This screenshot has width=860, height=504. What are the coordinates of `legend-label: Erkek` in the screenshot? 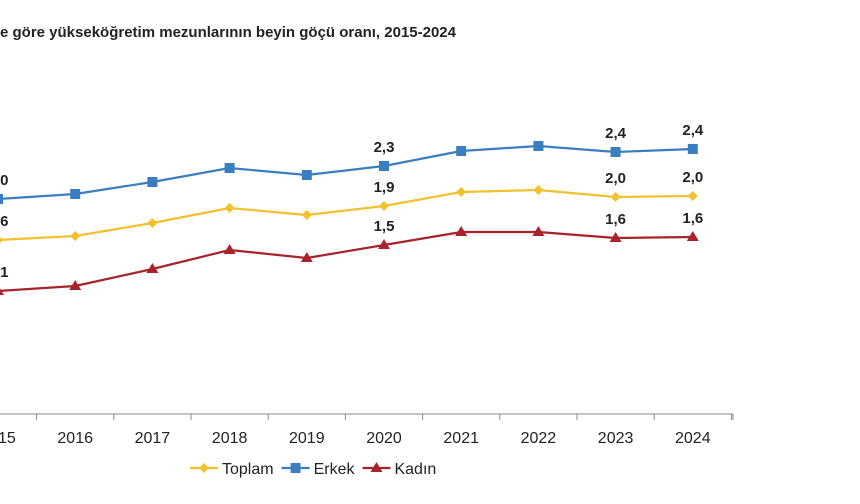 It's located at (335, 469).